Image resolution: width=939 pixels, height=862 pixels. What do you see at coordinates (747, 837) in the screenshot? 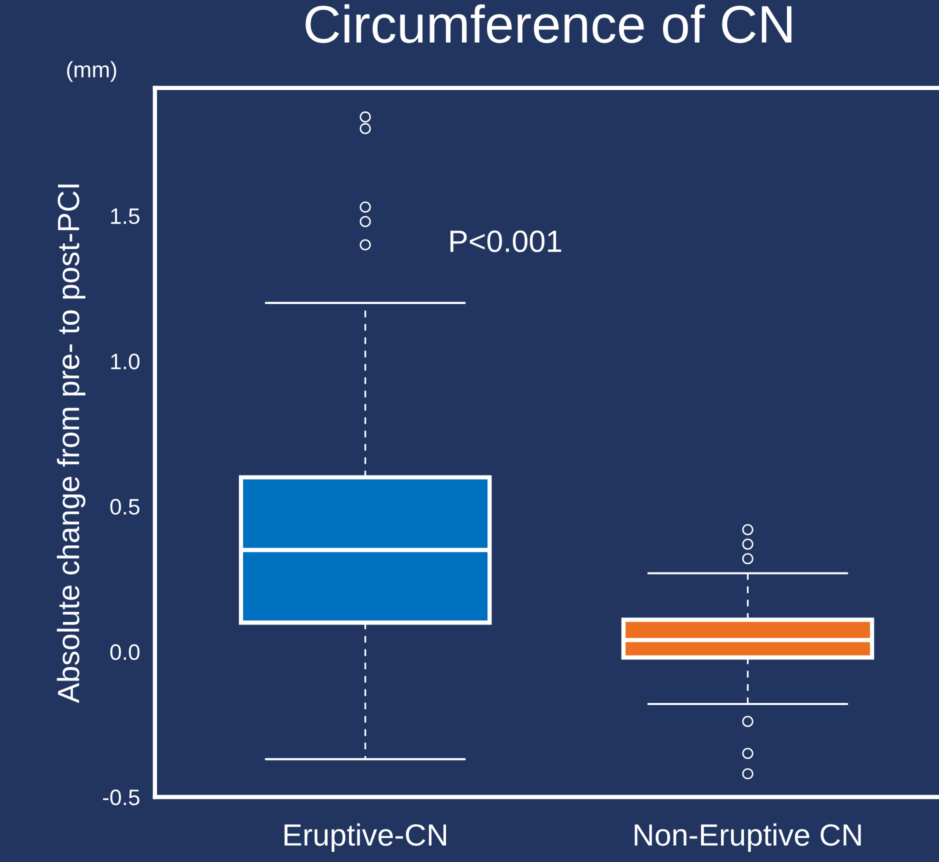
I see `x-tick-label: Non-Eruptive CN` at bounding box center [747, 837].